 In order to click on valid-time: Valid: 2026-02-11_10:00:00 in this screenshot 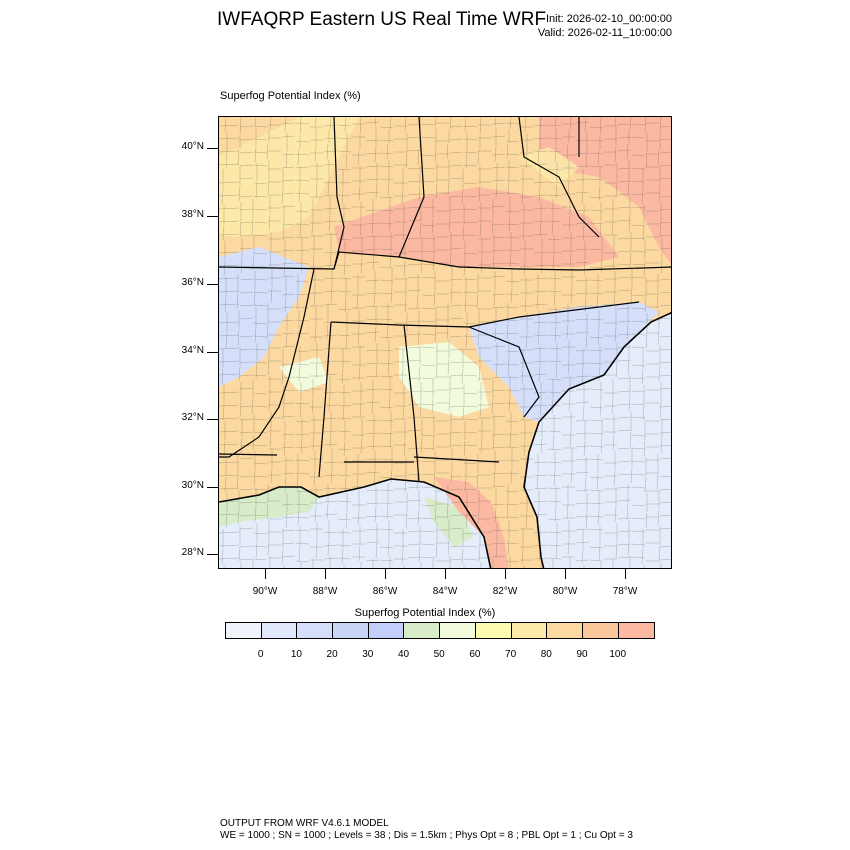, I will do `click(604, 33)`.